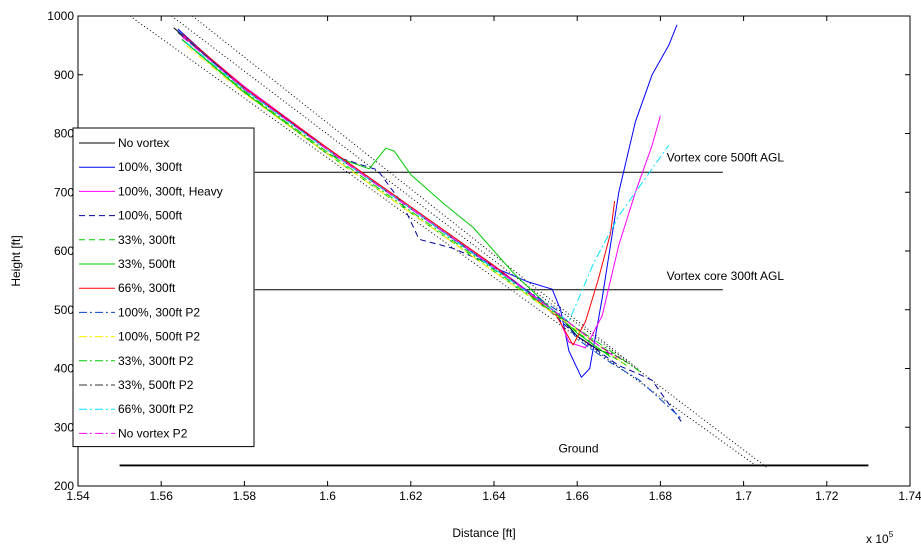  I want to click on legend-box, so click(163, 287).